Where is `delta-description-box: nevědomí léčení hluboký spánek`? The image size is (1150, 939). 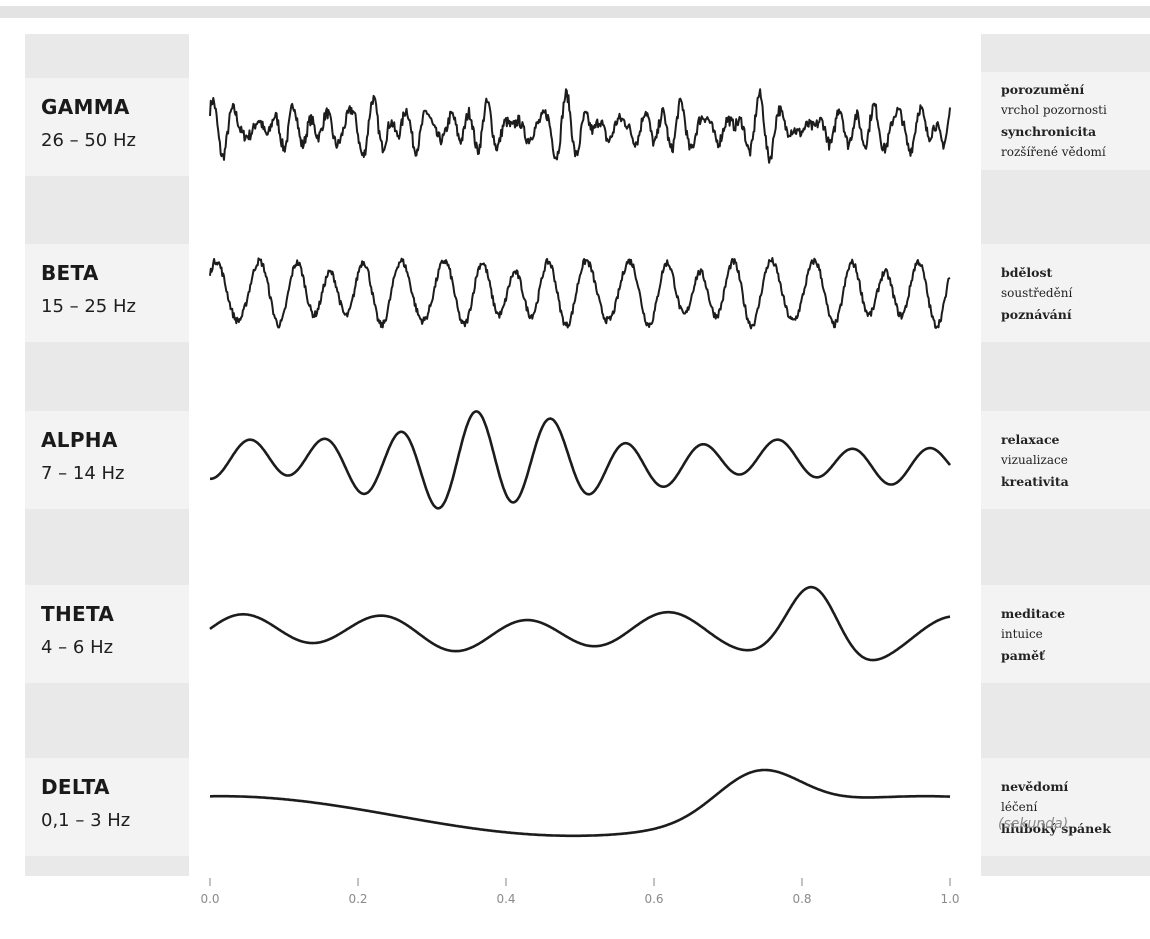 delta-description-box: nevědomí léčení hluboký spánek is located at coordinates (1065, 807).